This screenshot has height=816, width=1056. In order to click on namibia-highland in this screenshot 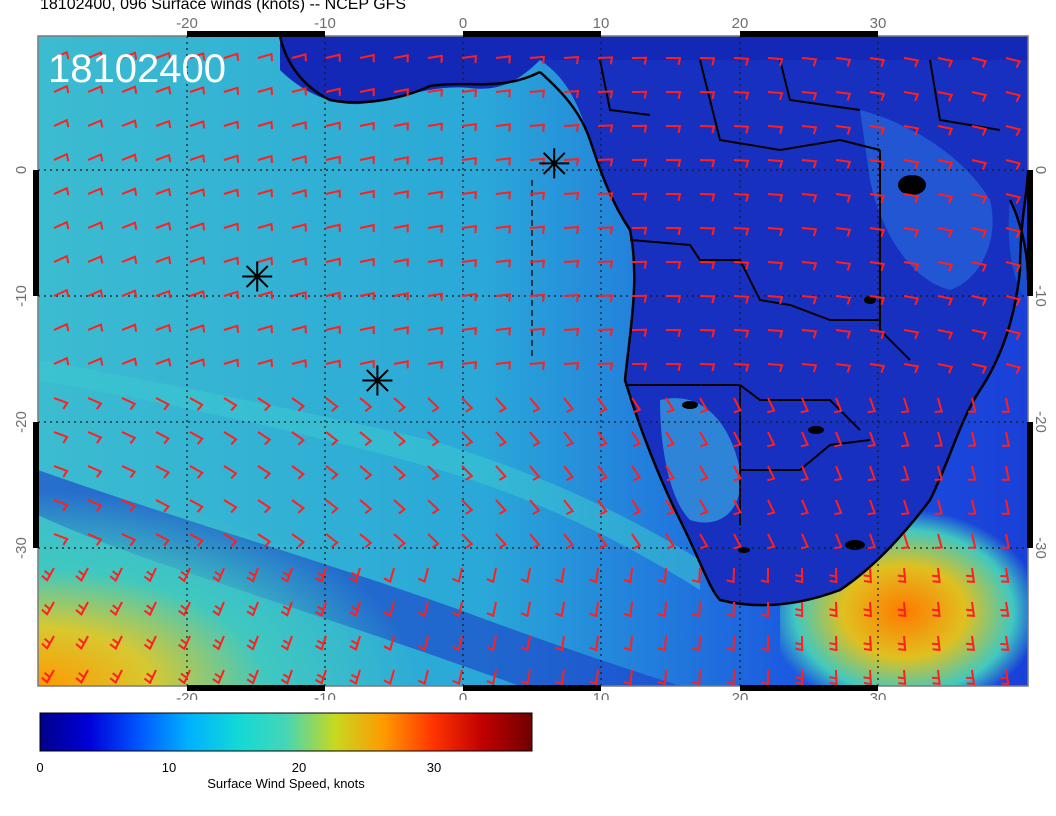, I will do `click(700, 460)`.